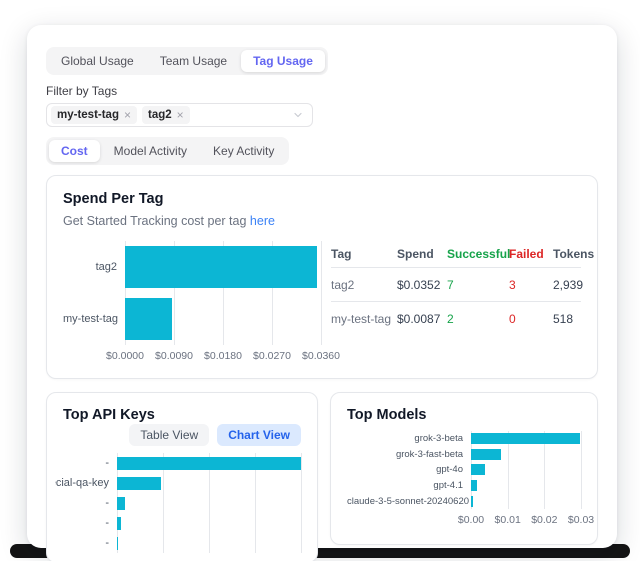  I want to click on x-tick-label: $0.01, so click(507, 520).